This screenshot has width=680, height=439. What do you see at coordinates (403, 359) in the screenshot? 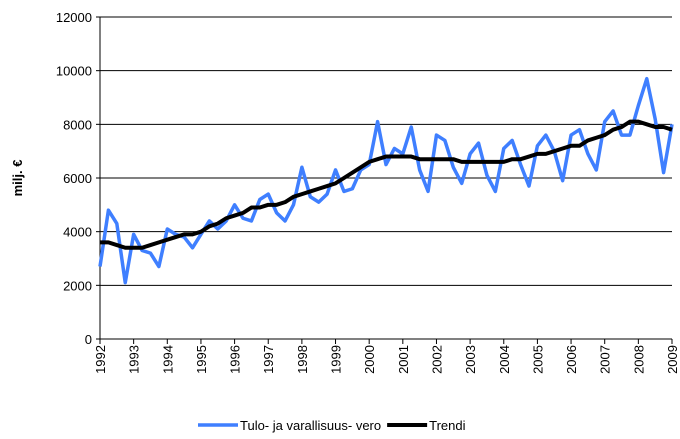
I see `x-tick-label: 2001` at bounding box center [403, 359].